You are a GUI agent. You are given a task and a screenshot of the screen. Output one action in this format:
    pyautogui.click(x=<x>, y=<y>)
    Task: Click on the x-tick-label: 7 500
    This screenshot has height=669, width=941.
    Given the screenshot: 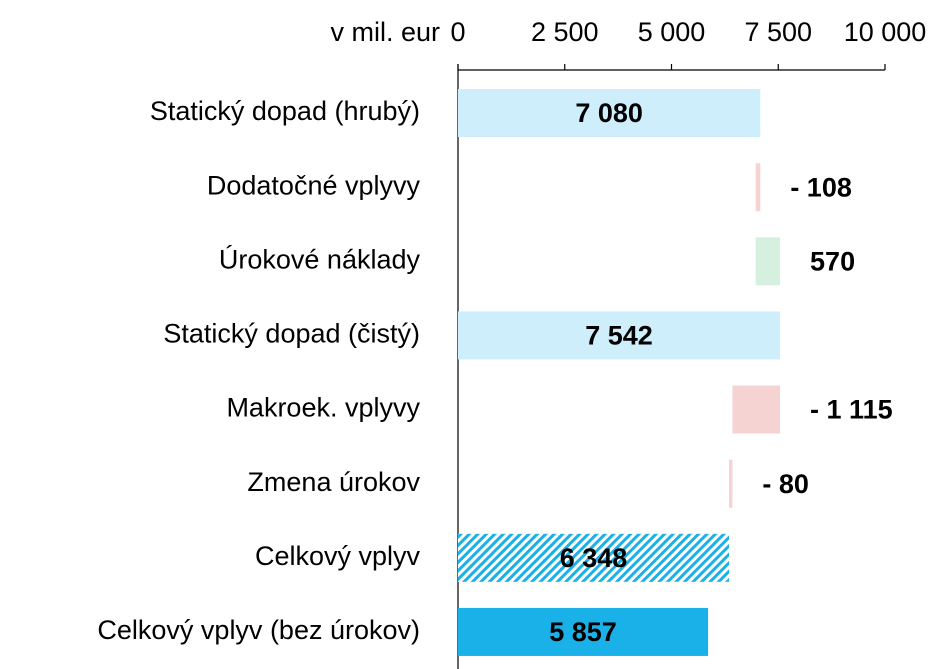 What is the action you would take?
    pyautogui.click(x=778, y=32)
    